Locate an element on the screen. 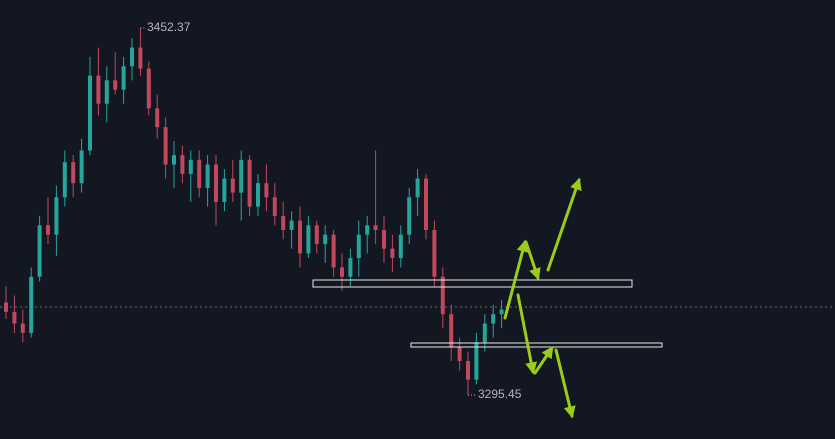 The image size is (835, 439). high-label: 3452.37 is located at coordinates (169, 27).